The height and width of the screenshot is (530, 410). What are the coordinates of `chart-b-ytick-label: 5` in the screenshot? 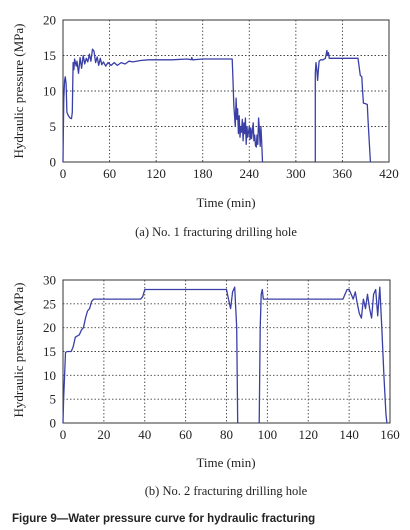 It's located at (53, 399).